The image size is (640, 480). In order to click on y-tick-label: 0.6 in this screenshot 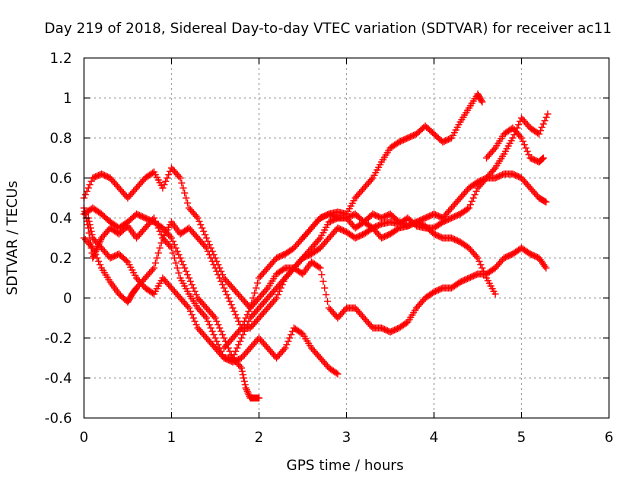, I will do `click(61, 179)`.